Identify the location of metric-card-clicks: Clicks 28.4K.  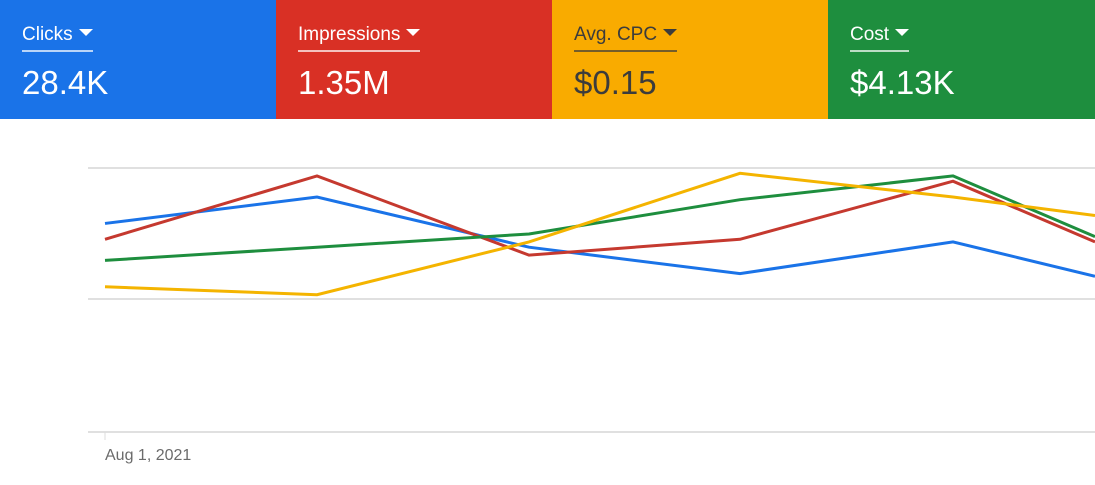
(138, 59).